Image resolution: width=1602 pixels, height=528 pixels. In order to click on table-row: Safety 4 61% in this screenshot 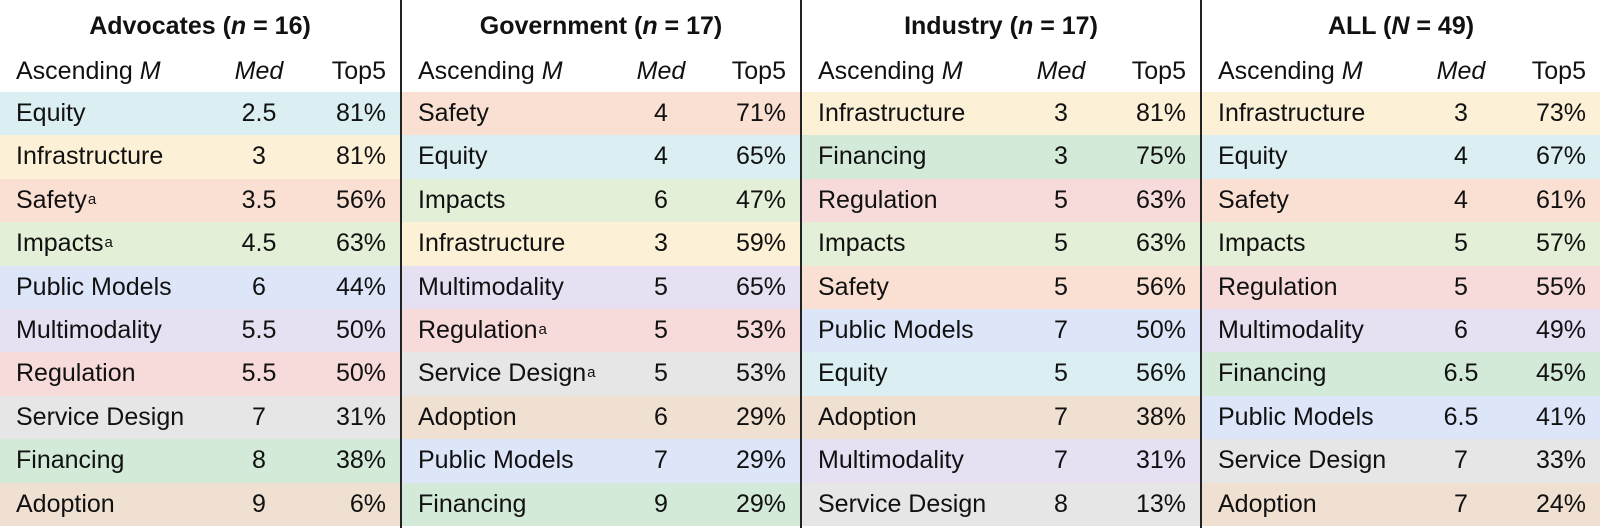, I will do `click(1401, 200)`.